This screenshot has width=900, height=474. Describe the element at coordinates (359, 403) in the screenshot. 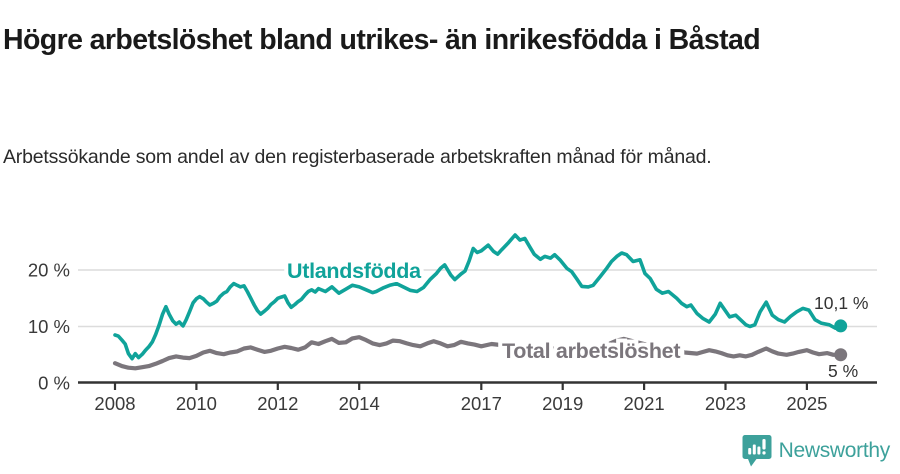

I see `x-tick-label: 2014` at that location.